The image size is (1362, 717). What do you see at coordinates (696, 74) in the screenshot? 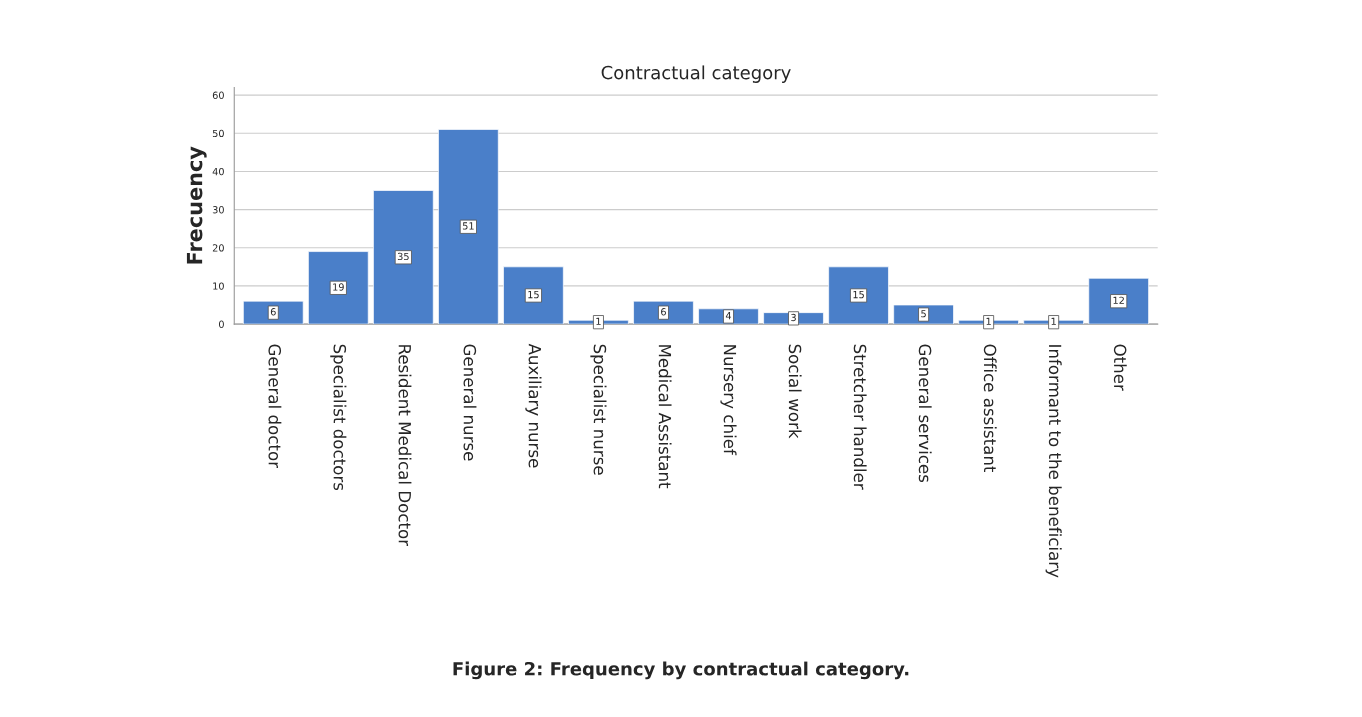
I see `chart-title: Contractual category` at bounding box center [696, 74].